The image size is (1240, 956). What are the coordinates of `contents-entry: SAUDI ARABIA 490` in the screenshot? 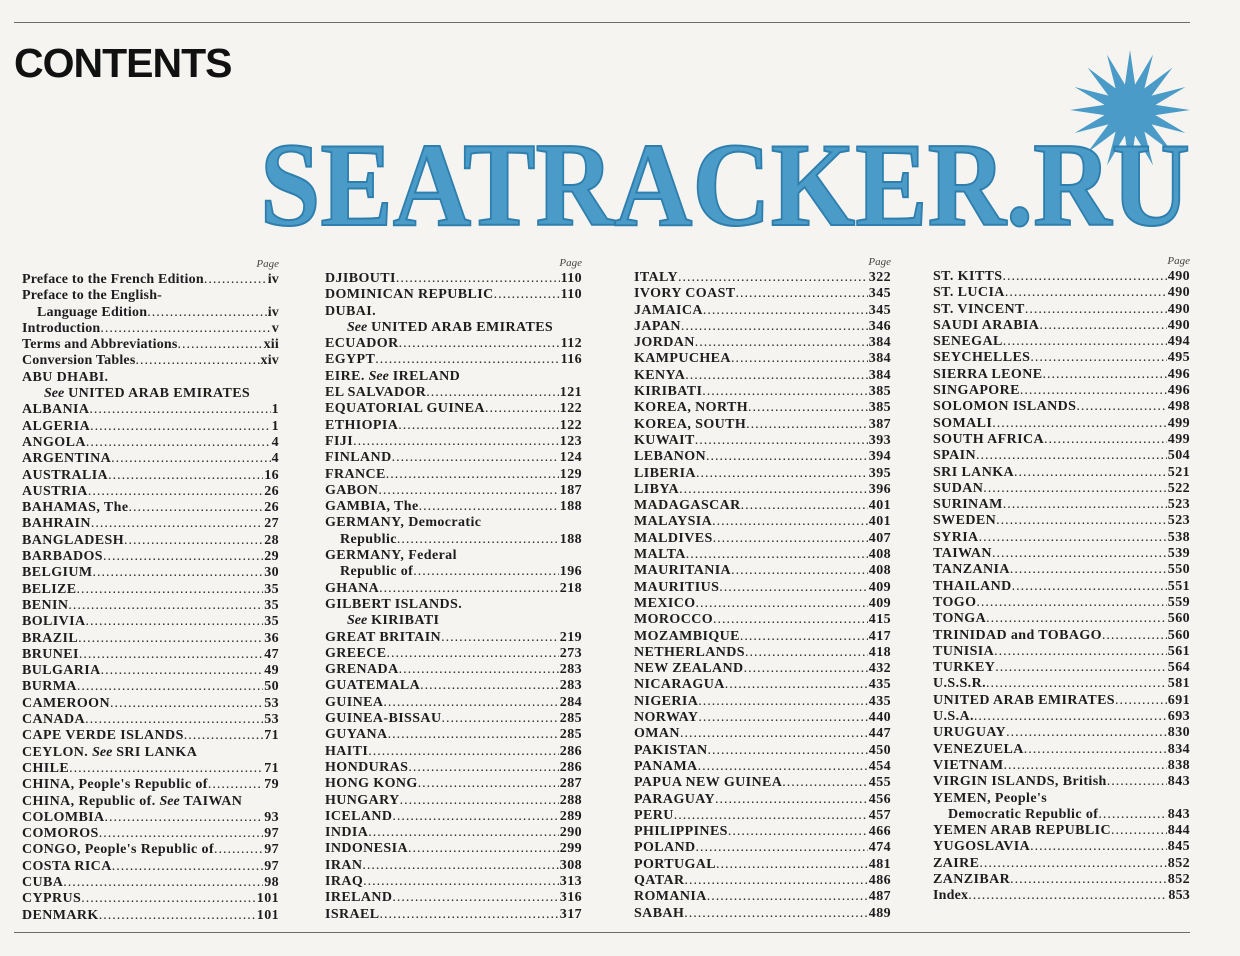 It's located at (1061, 326).